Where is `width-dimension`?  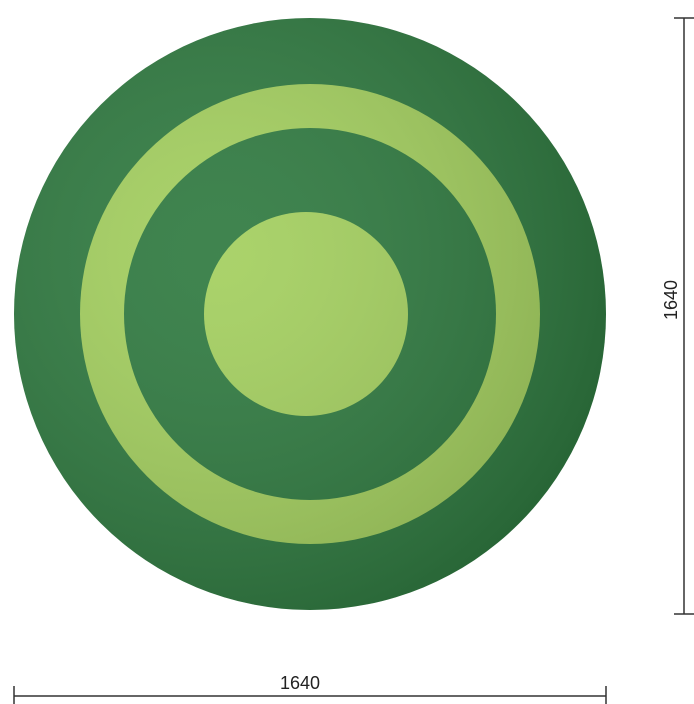
width-dimension is located at coordinates (310, 695).